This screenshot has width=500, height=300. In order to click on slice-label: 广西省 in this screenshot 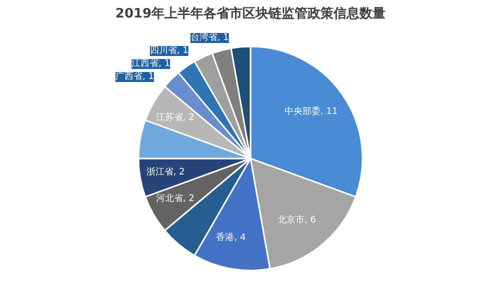, I will do `click(128, 76)`.